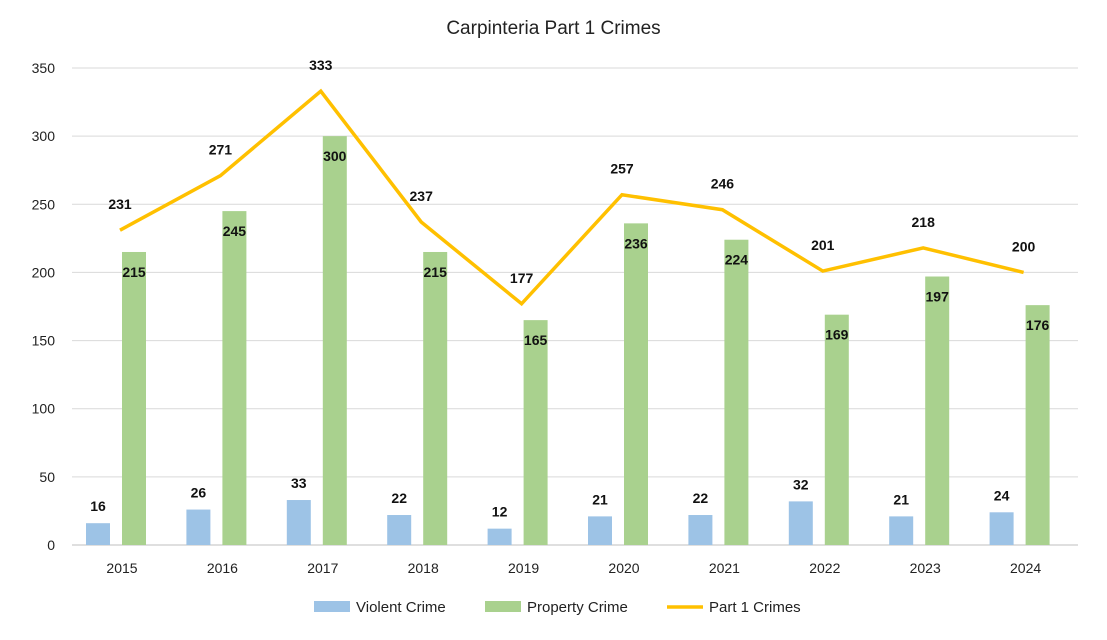 The height and width of the screenshot is (640, 1107). Describe the element at coordinates (321, 65) in the screenshot. I see `data-label-part1: 333` at that location.